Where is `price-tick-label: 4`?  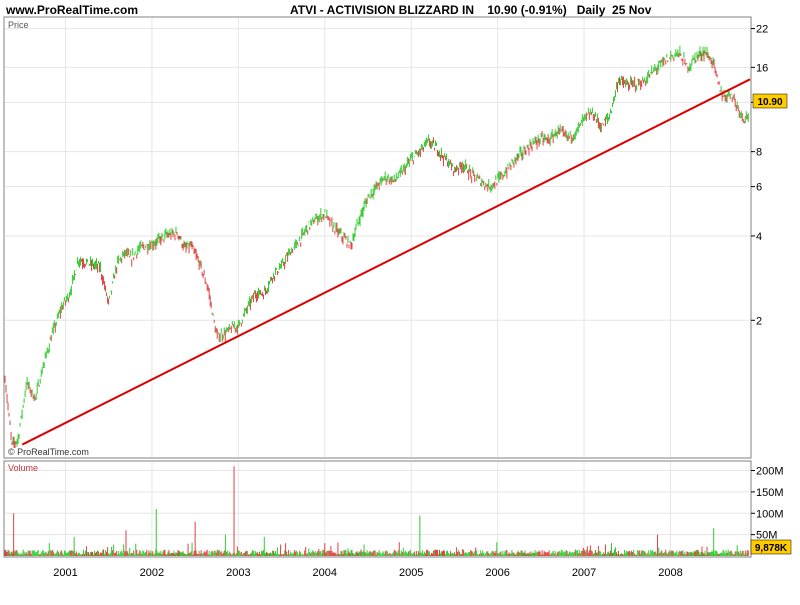 price-tick-label: 4 is located at coordinates (759, 237).